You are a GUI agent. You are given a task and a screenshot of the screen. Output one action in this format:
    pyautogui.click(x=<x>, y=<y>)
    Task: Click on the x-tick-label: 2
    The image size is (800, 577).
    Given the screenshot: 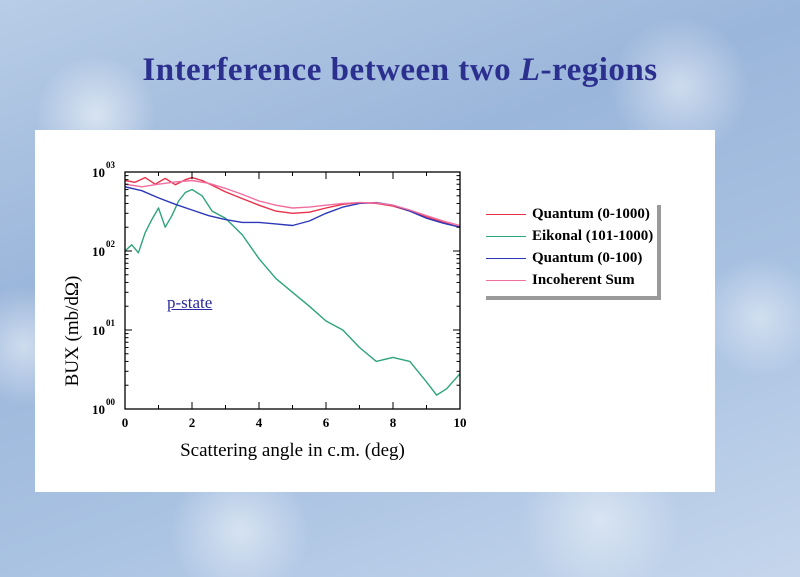 What is the action you would take?
    pyautogui.click(x=192, y=422)
    